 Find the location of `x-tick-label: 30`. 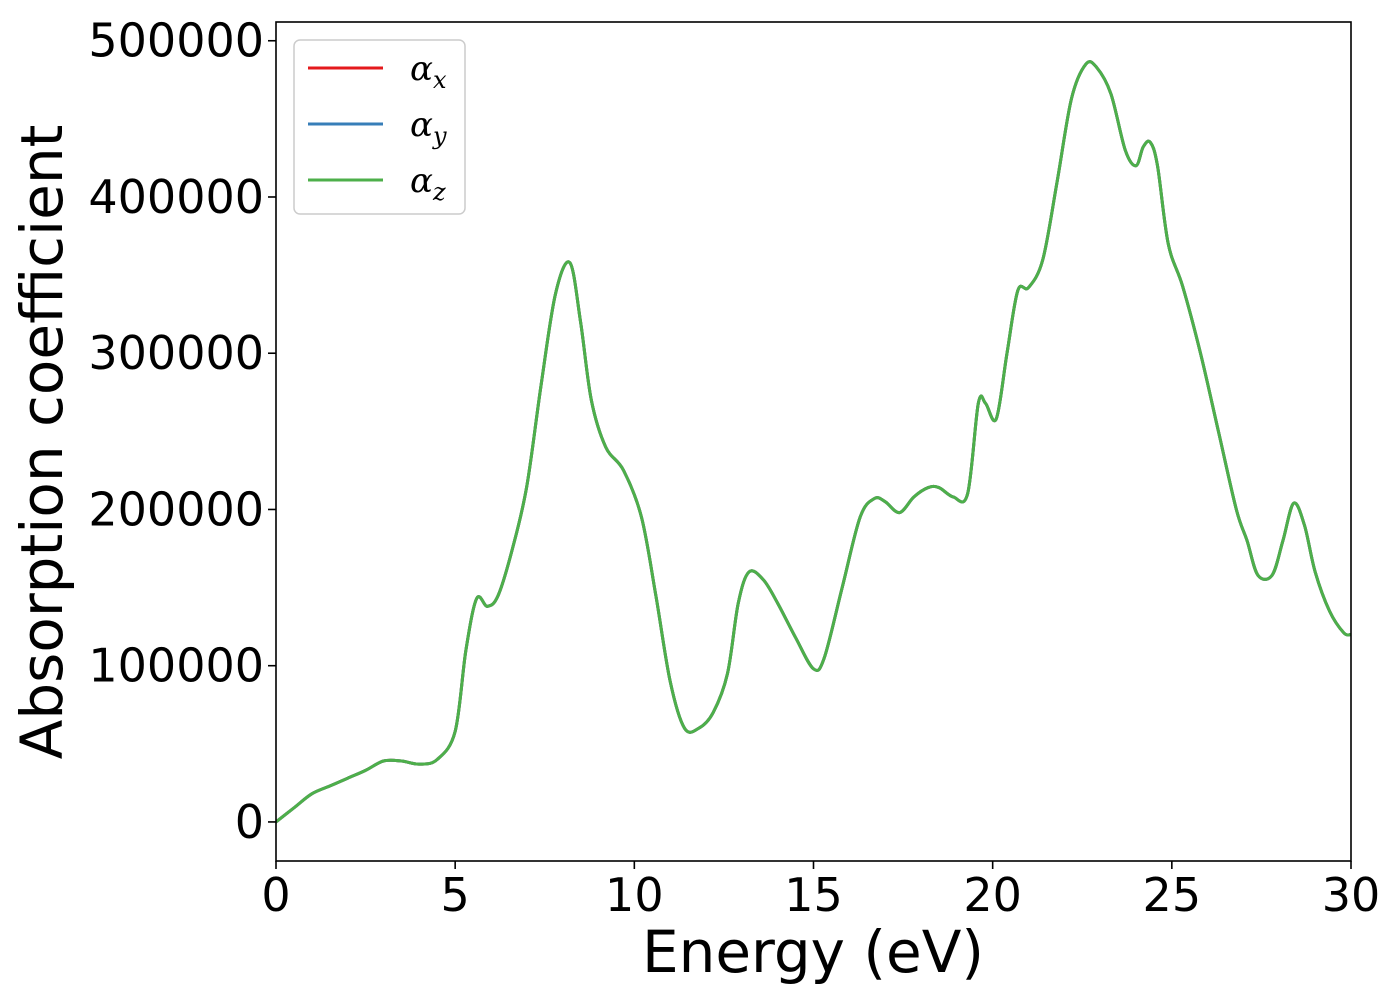

x-tick-label: 30 is located at coordinates (1351, 895).